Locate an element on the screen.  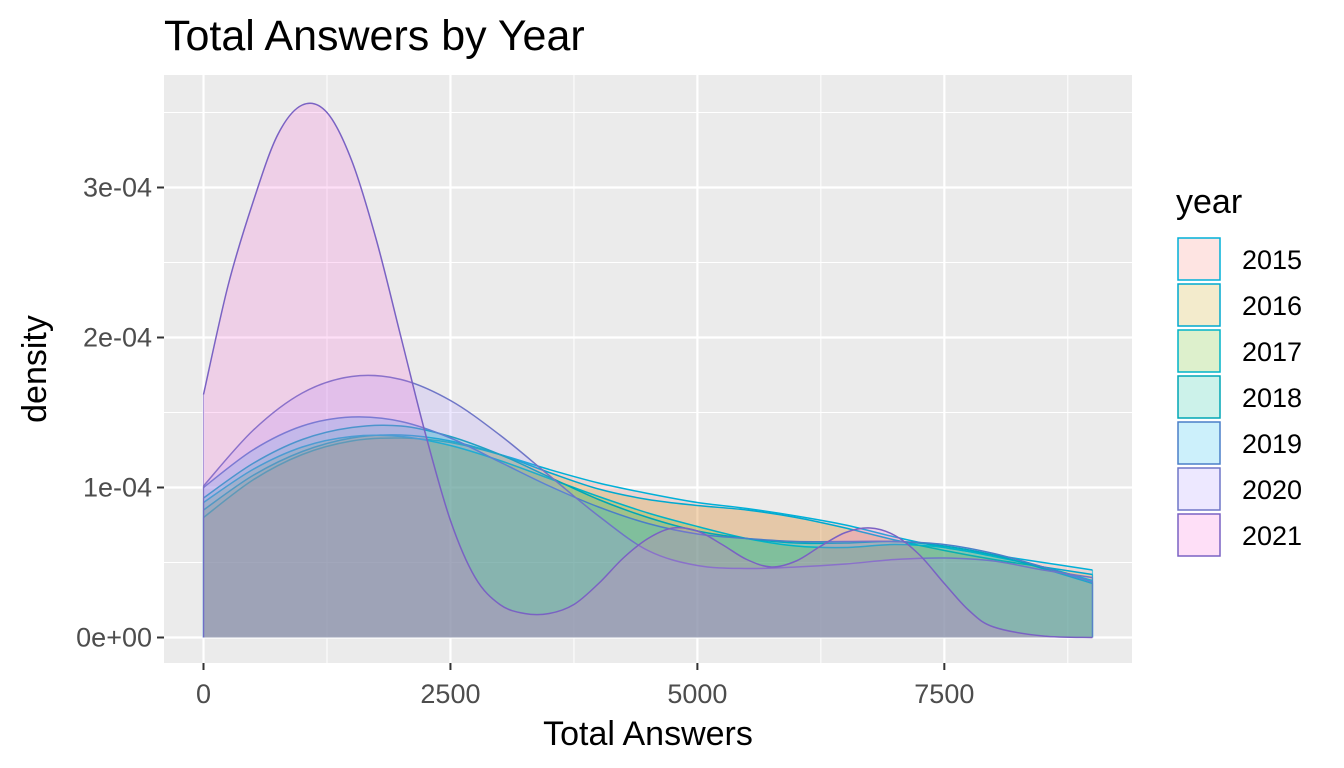
legend-item-2015: 2015 is located at coordinates (1239, 259).